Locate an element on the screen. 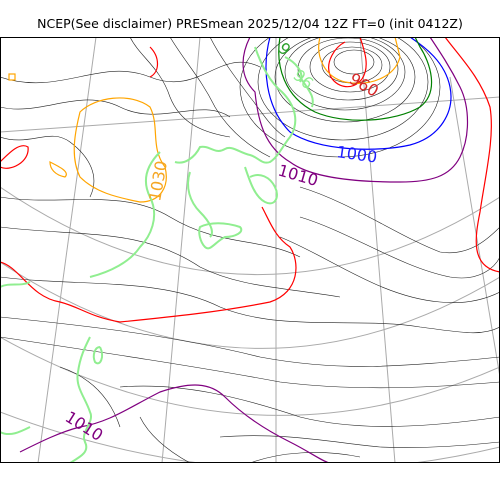 Image resolution: width=500 pixels, height=500 pixels. contour-label-partial-96: 96 is located at coordinates (303, 80).